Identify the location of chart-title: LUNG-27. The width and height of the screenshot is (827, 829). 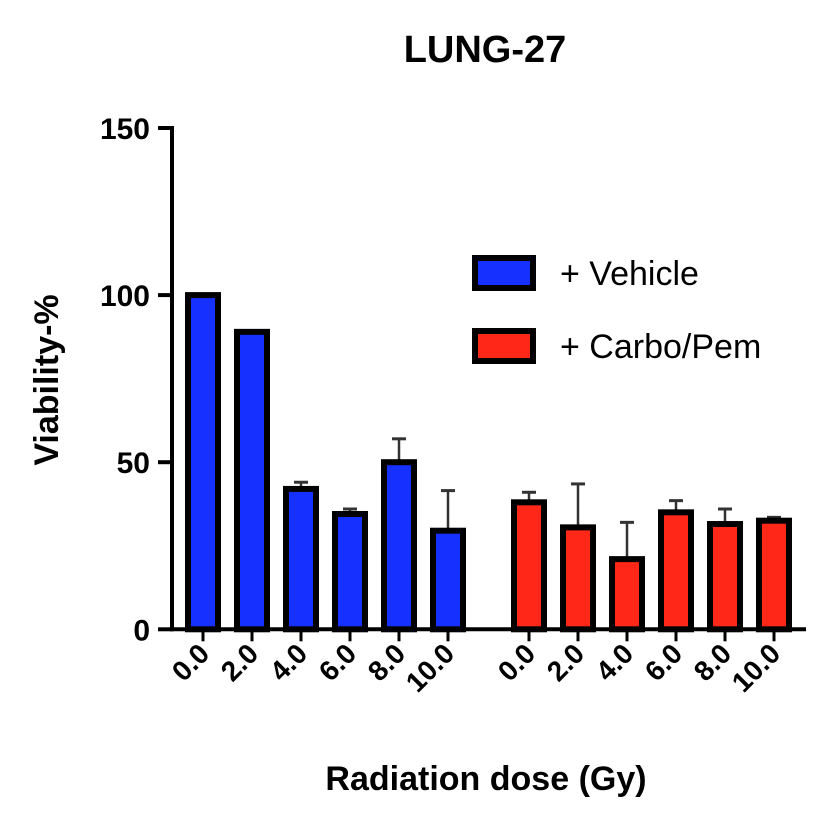
(485, 50).